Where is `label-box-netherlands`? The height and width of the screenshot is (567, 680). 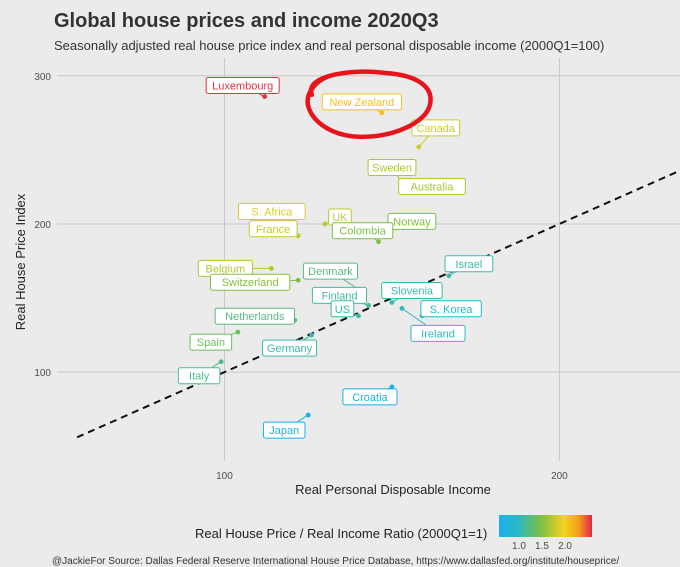
label-box-netherlands is located at coordinates (254, 316).